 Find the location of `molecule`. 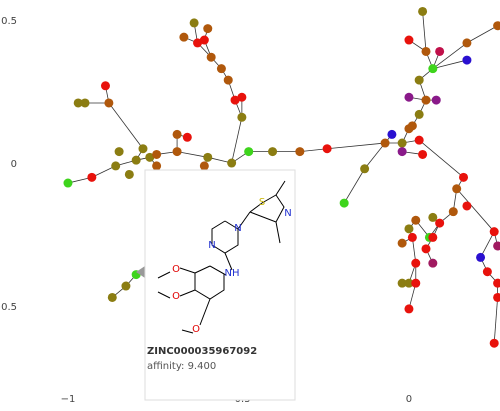

molecule is located at coordinates (221, 257).